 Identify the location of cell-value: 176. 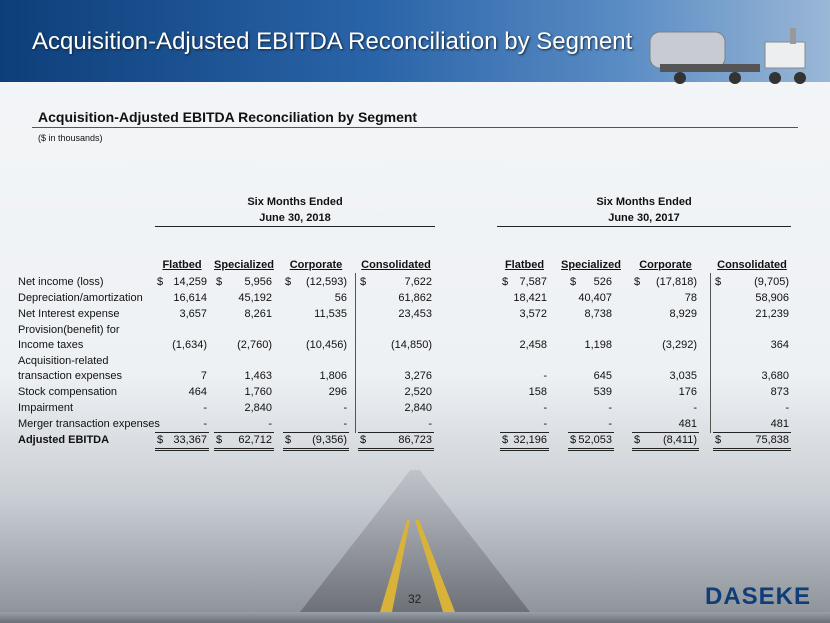
(687, 392).